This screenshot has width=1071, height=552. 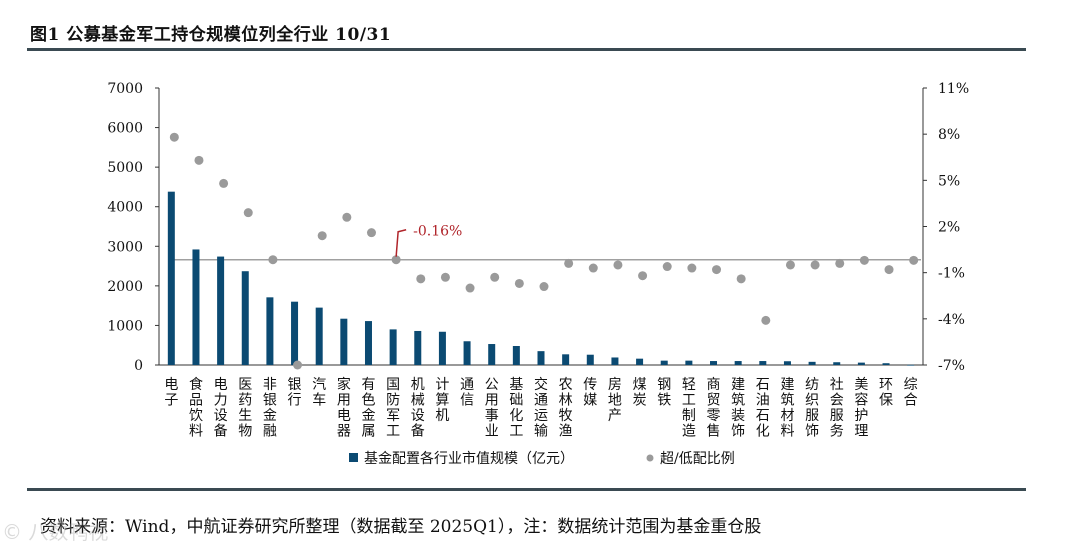 I want to click on left-tick-label: 0, so click(x=138, y=366).